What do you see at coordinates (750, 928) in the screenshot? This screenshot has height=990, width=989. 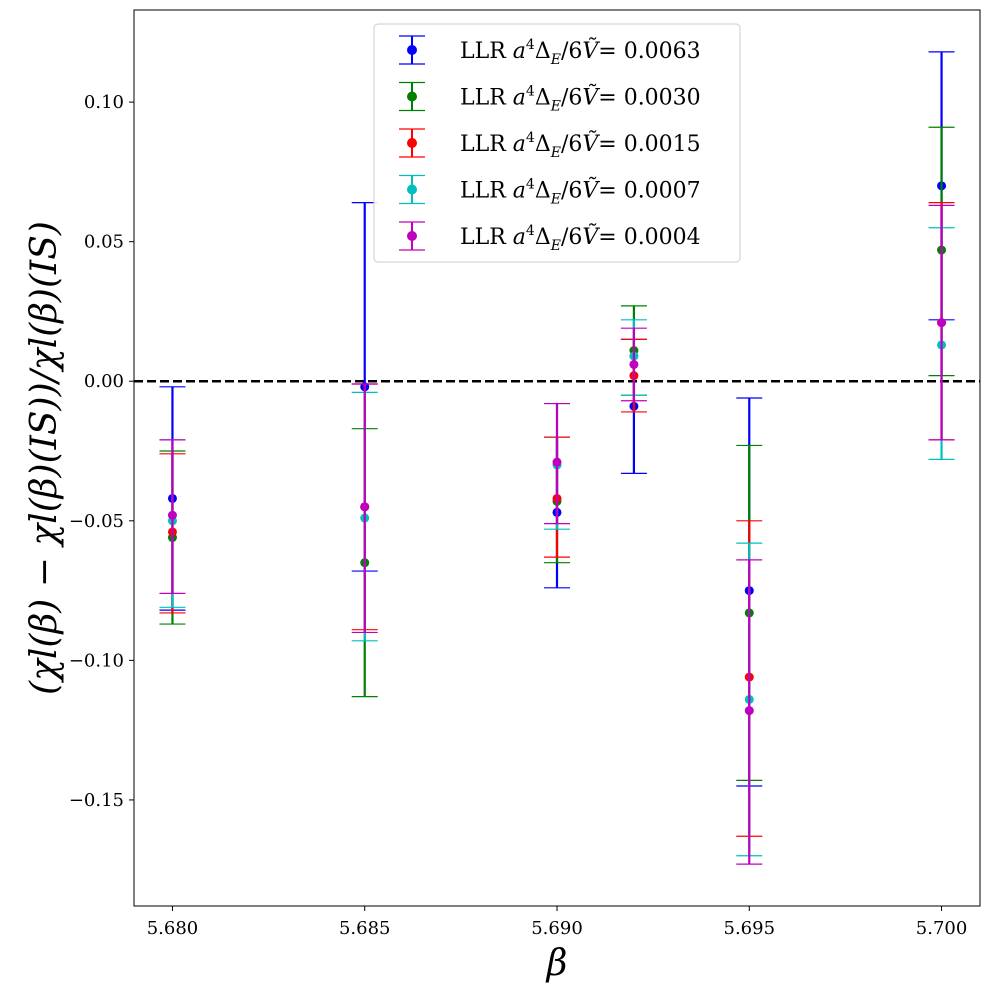 I see `x-tick-label: 5.695` at bounding box center [750, 928].